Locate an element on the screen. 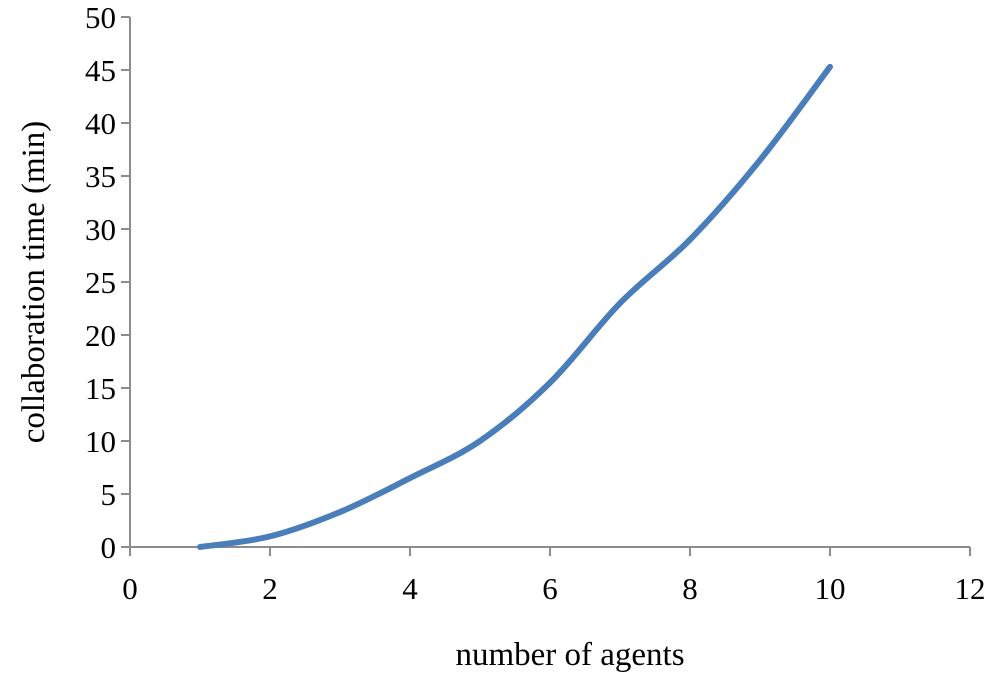 This screenshot has width=1000, height=681. x-tick-label: 12 is located at coordinates (970, 588).